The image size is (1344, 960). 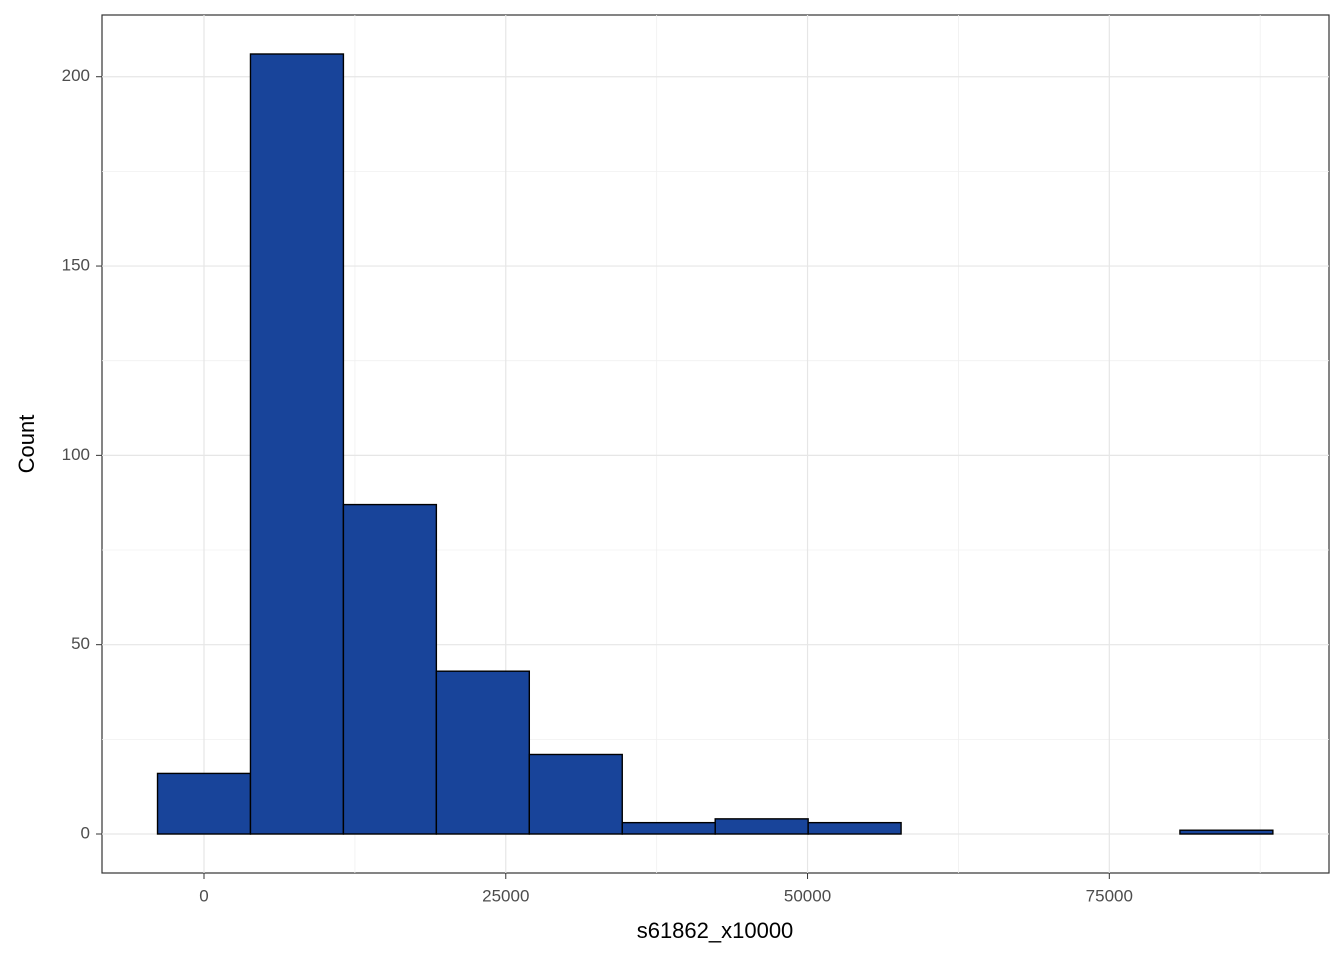 I want to click on y-axis-title: Count, so click(x=26, y=444).